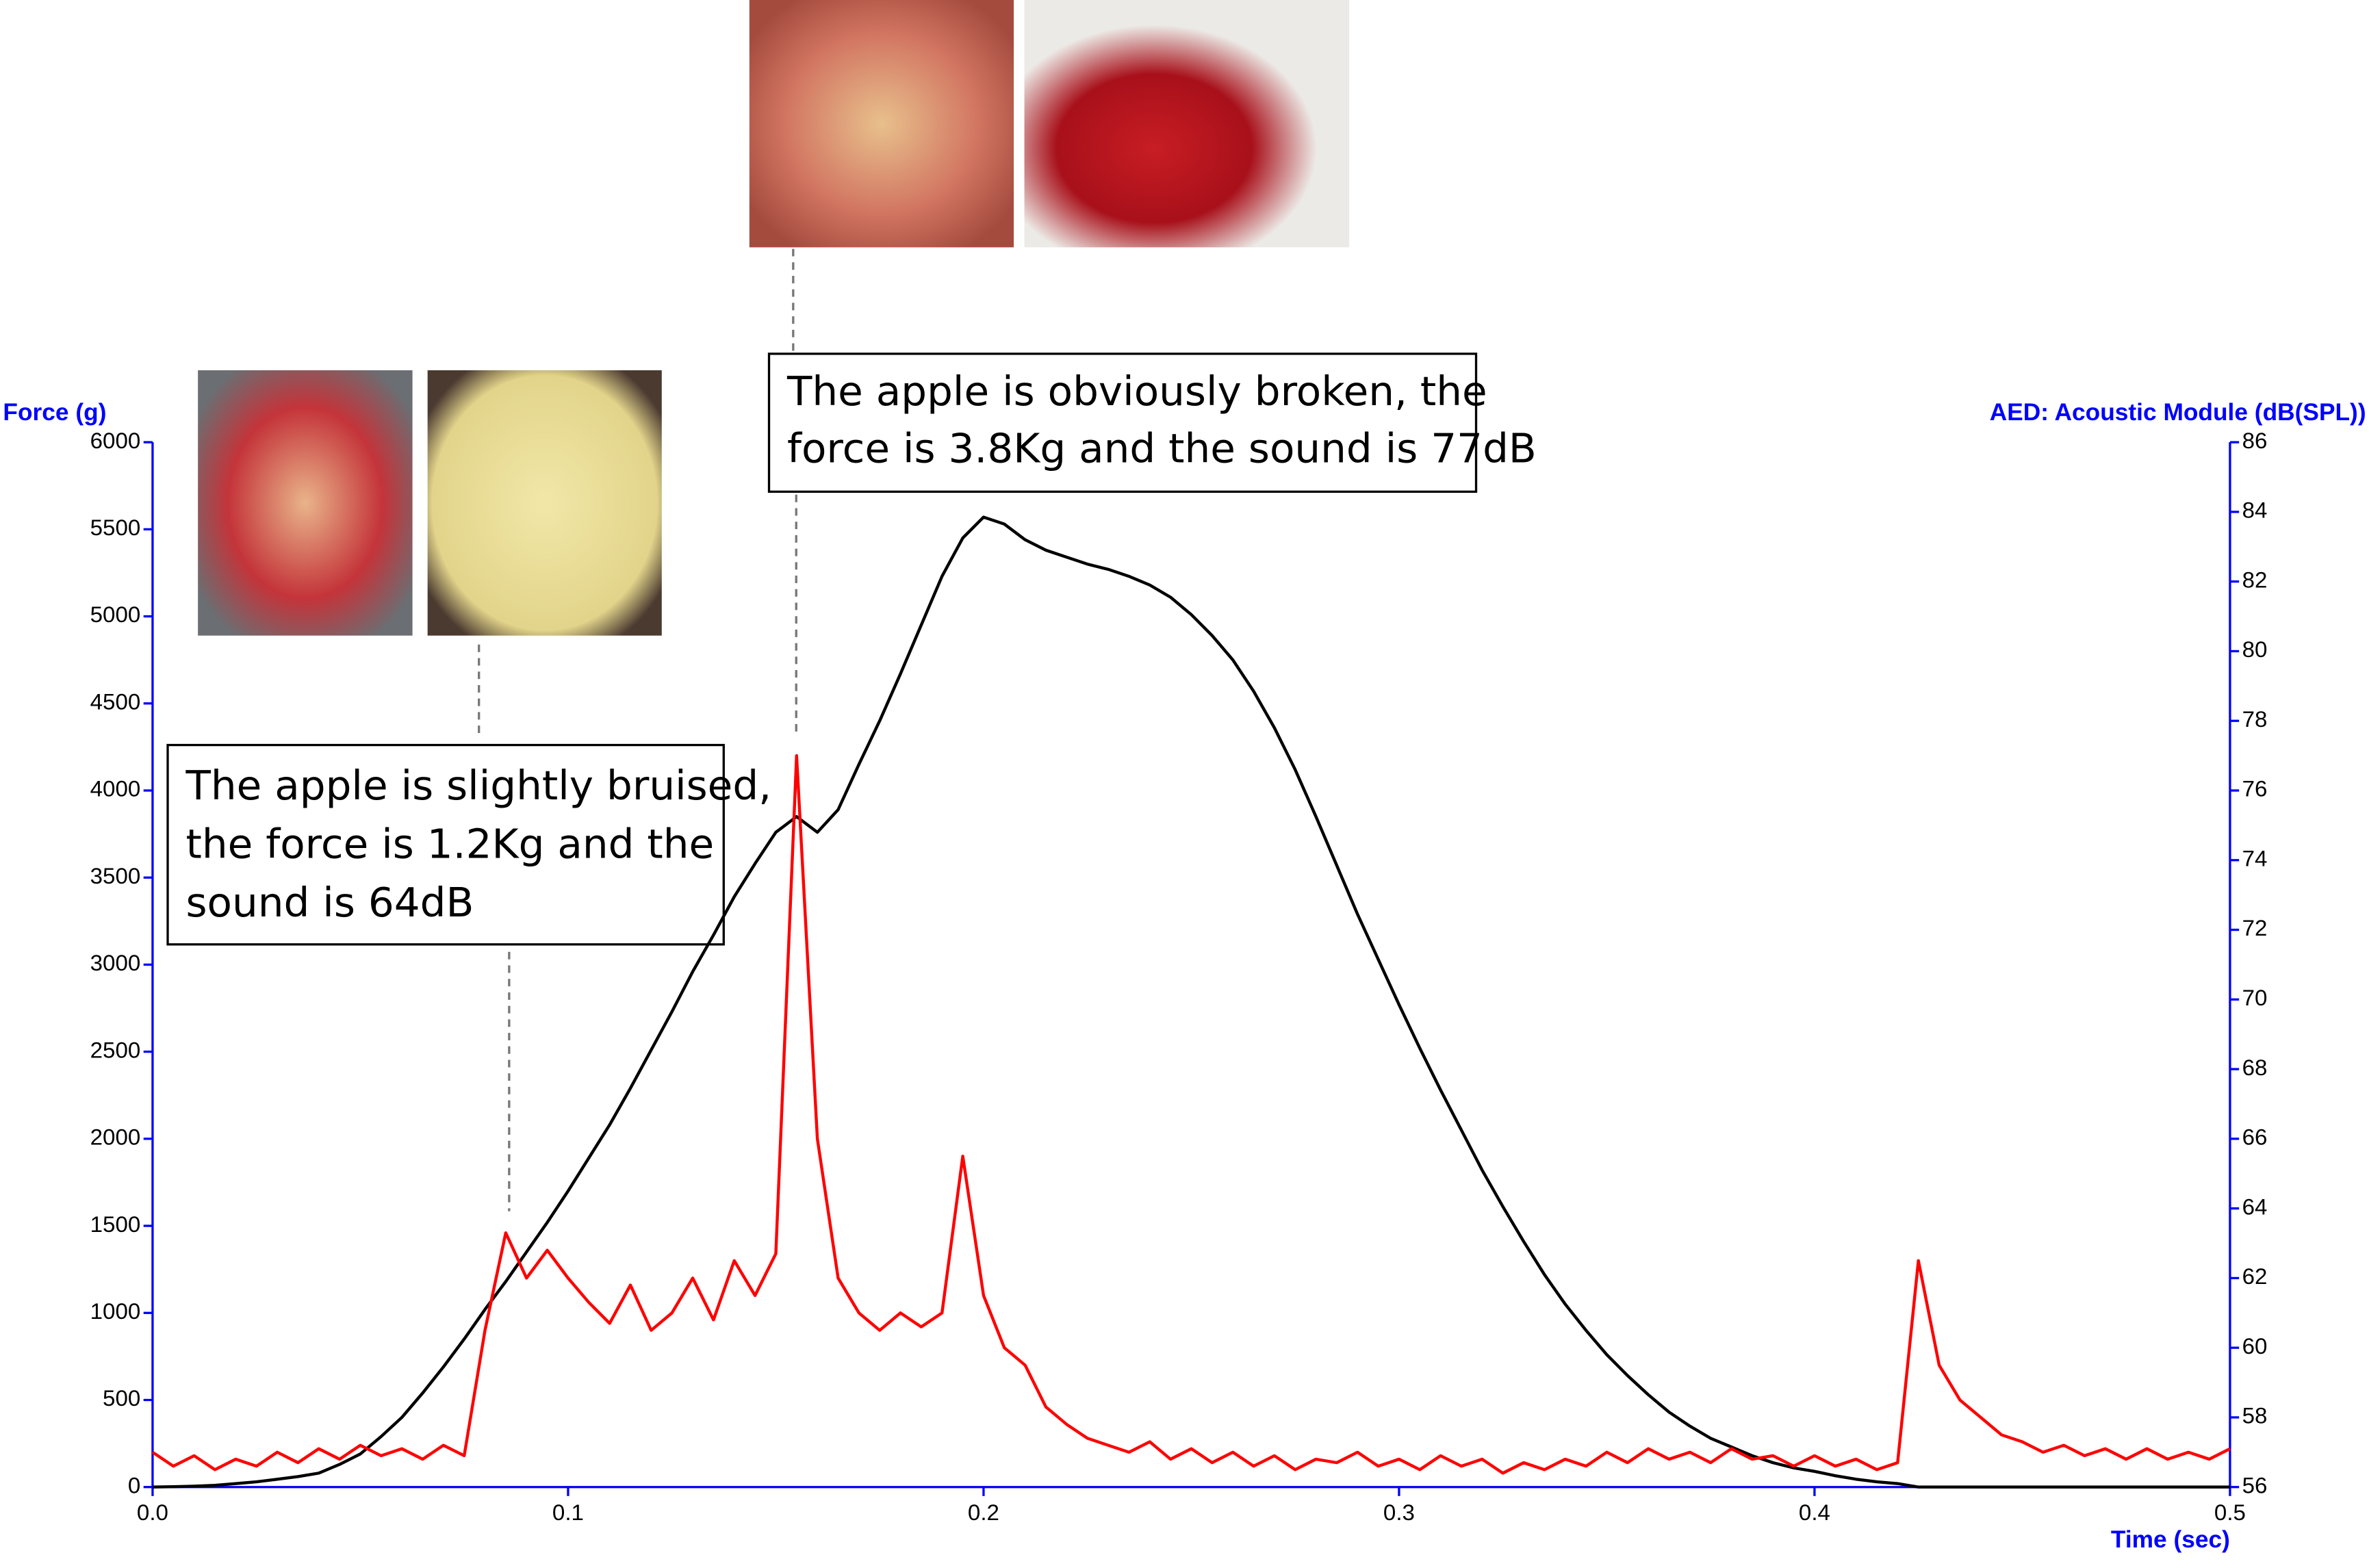  I want to click on x-tick-label: 0.0, so click(152, 1512).